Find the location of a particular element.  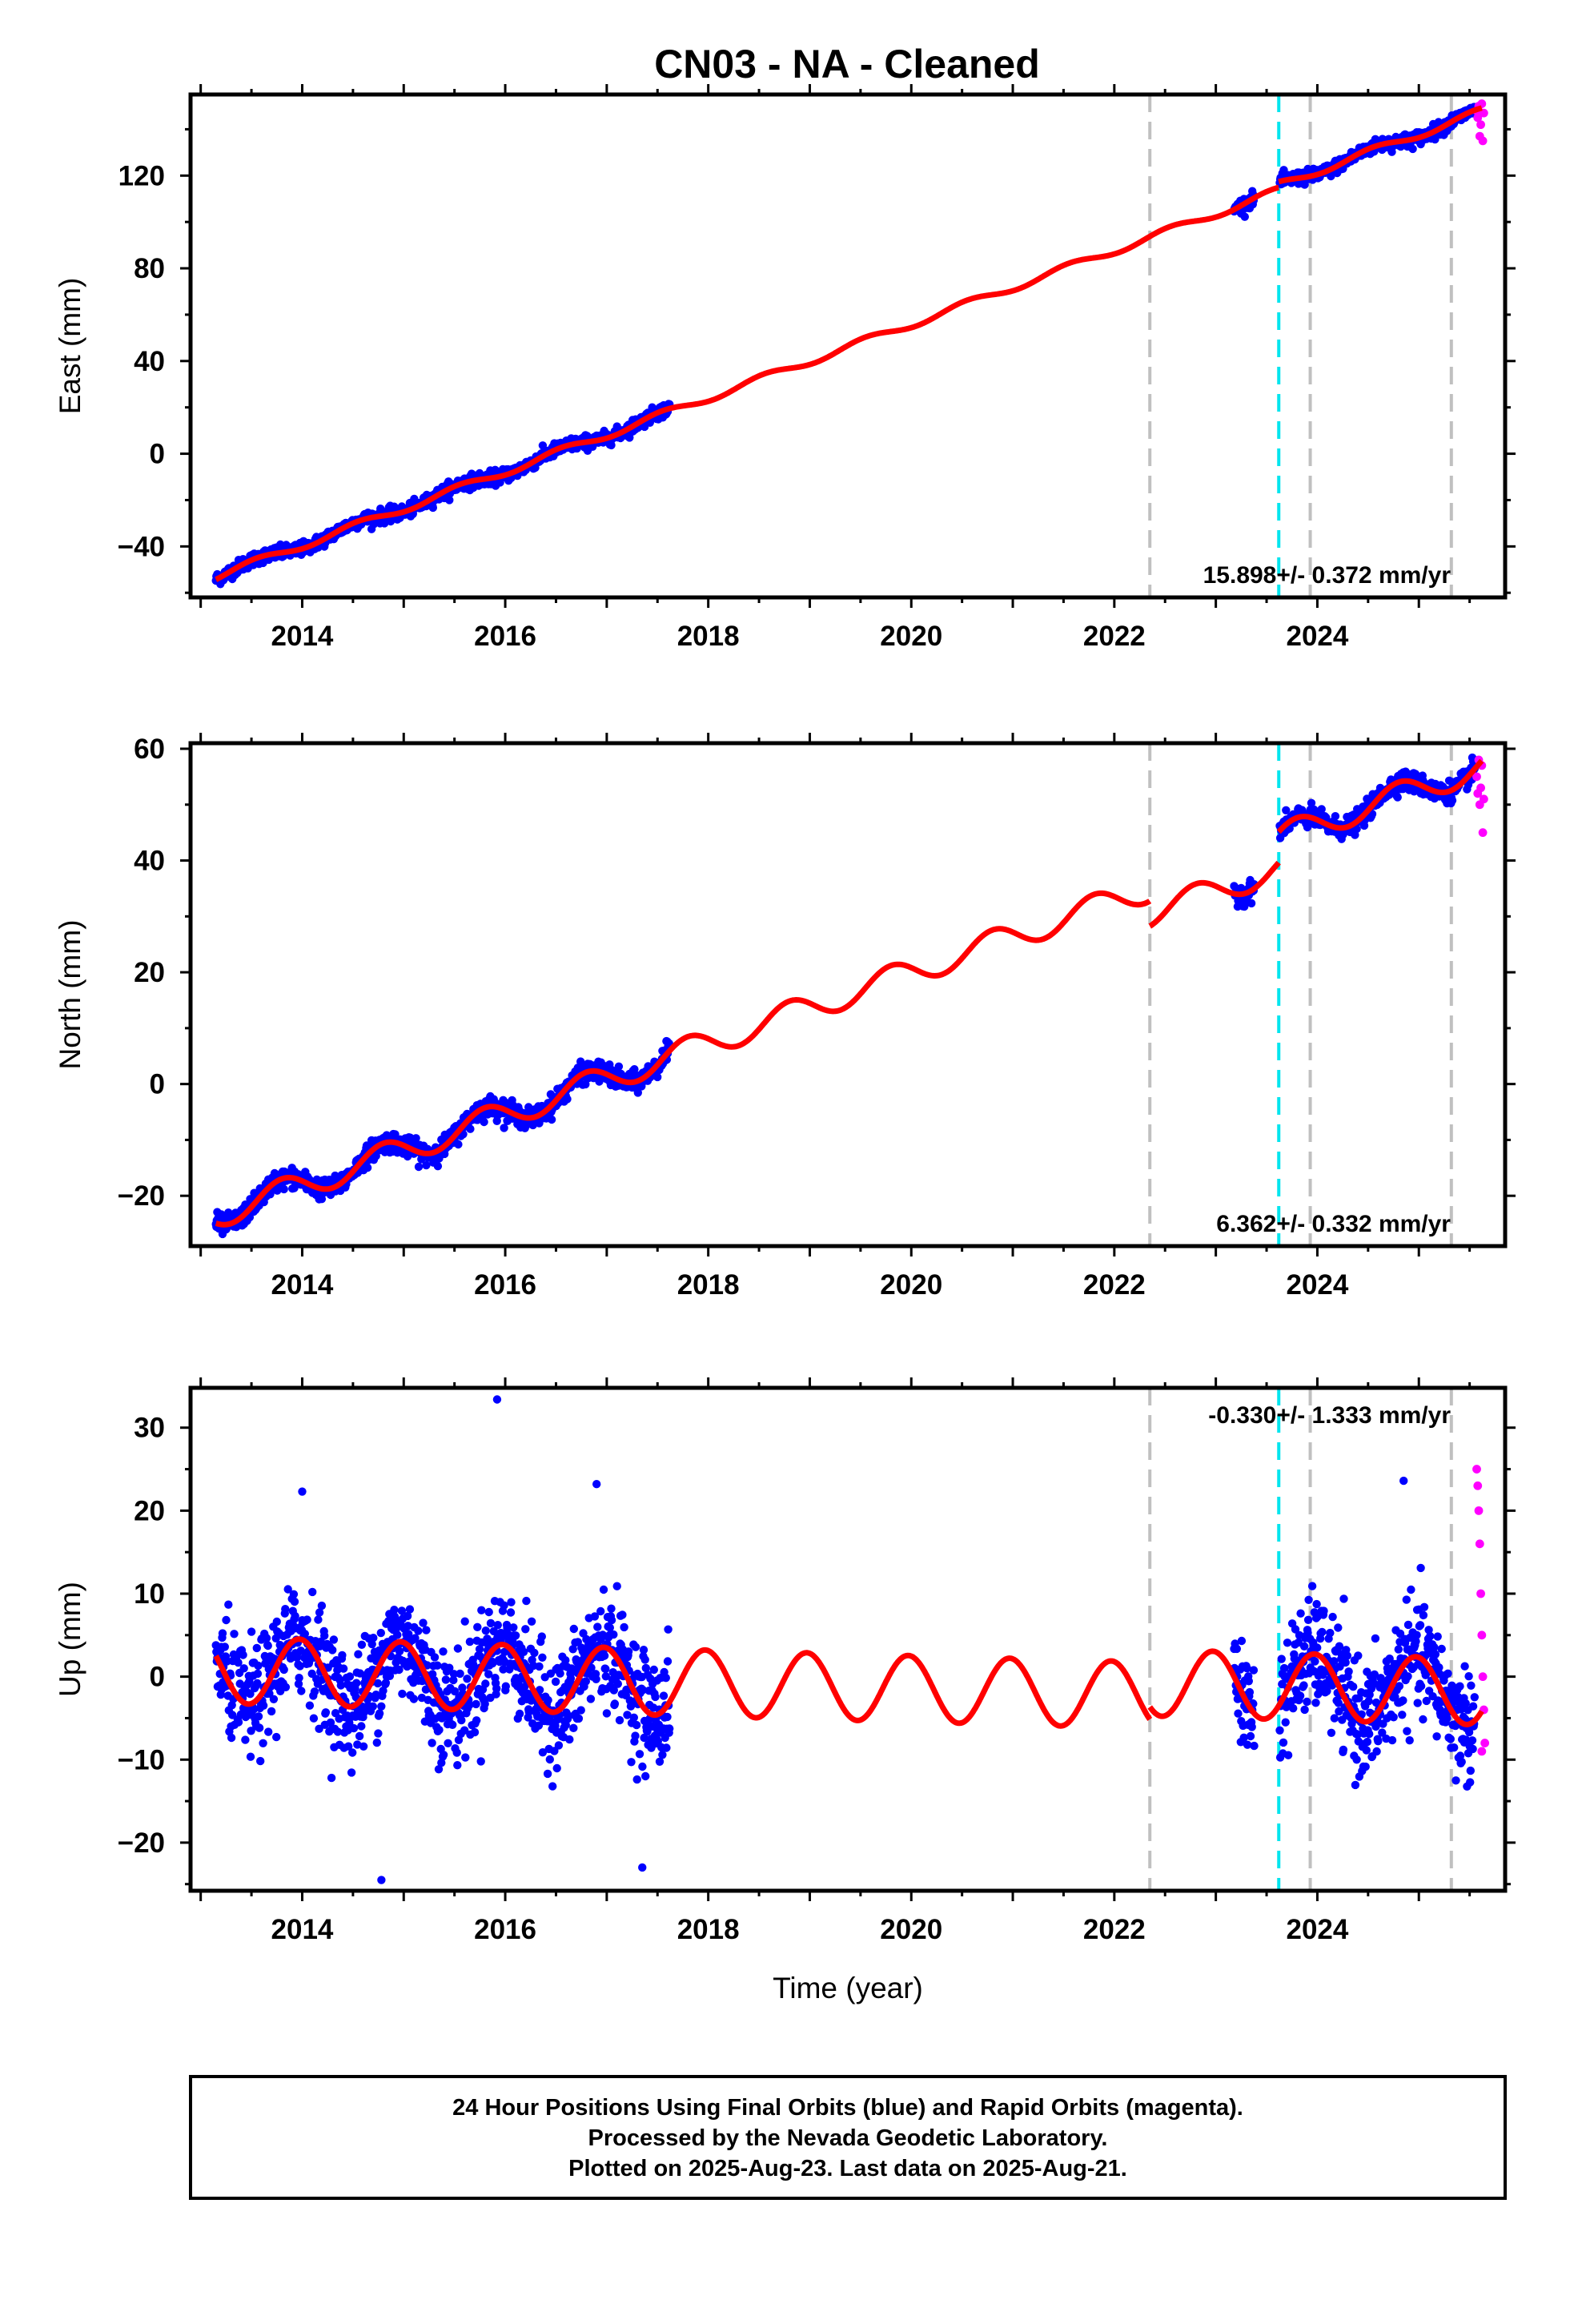

y-axis-label: North (mm) is located at coordinates (70, 994).